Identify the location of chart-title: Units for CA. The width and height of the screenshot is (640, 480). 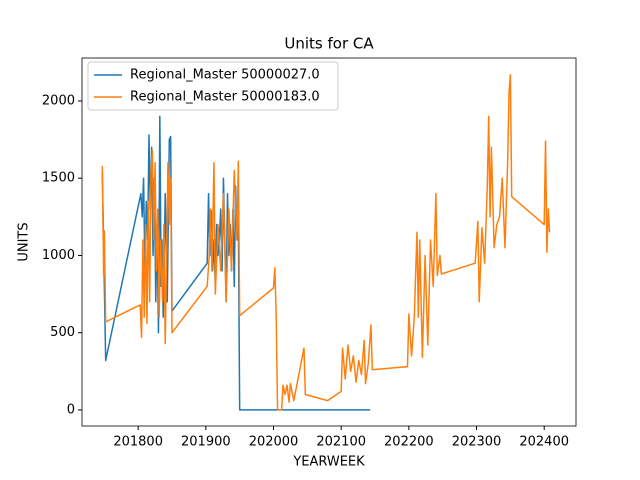
(329, 44).